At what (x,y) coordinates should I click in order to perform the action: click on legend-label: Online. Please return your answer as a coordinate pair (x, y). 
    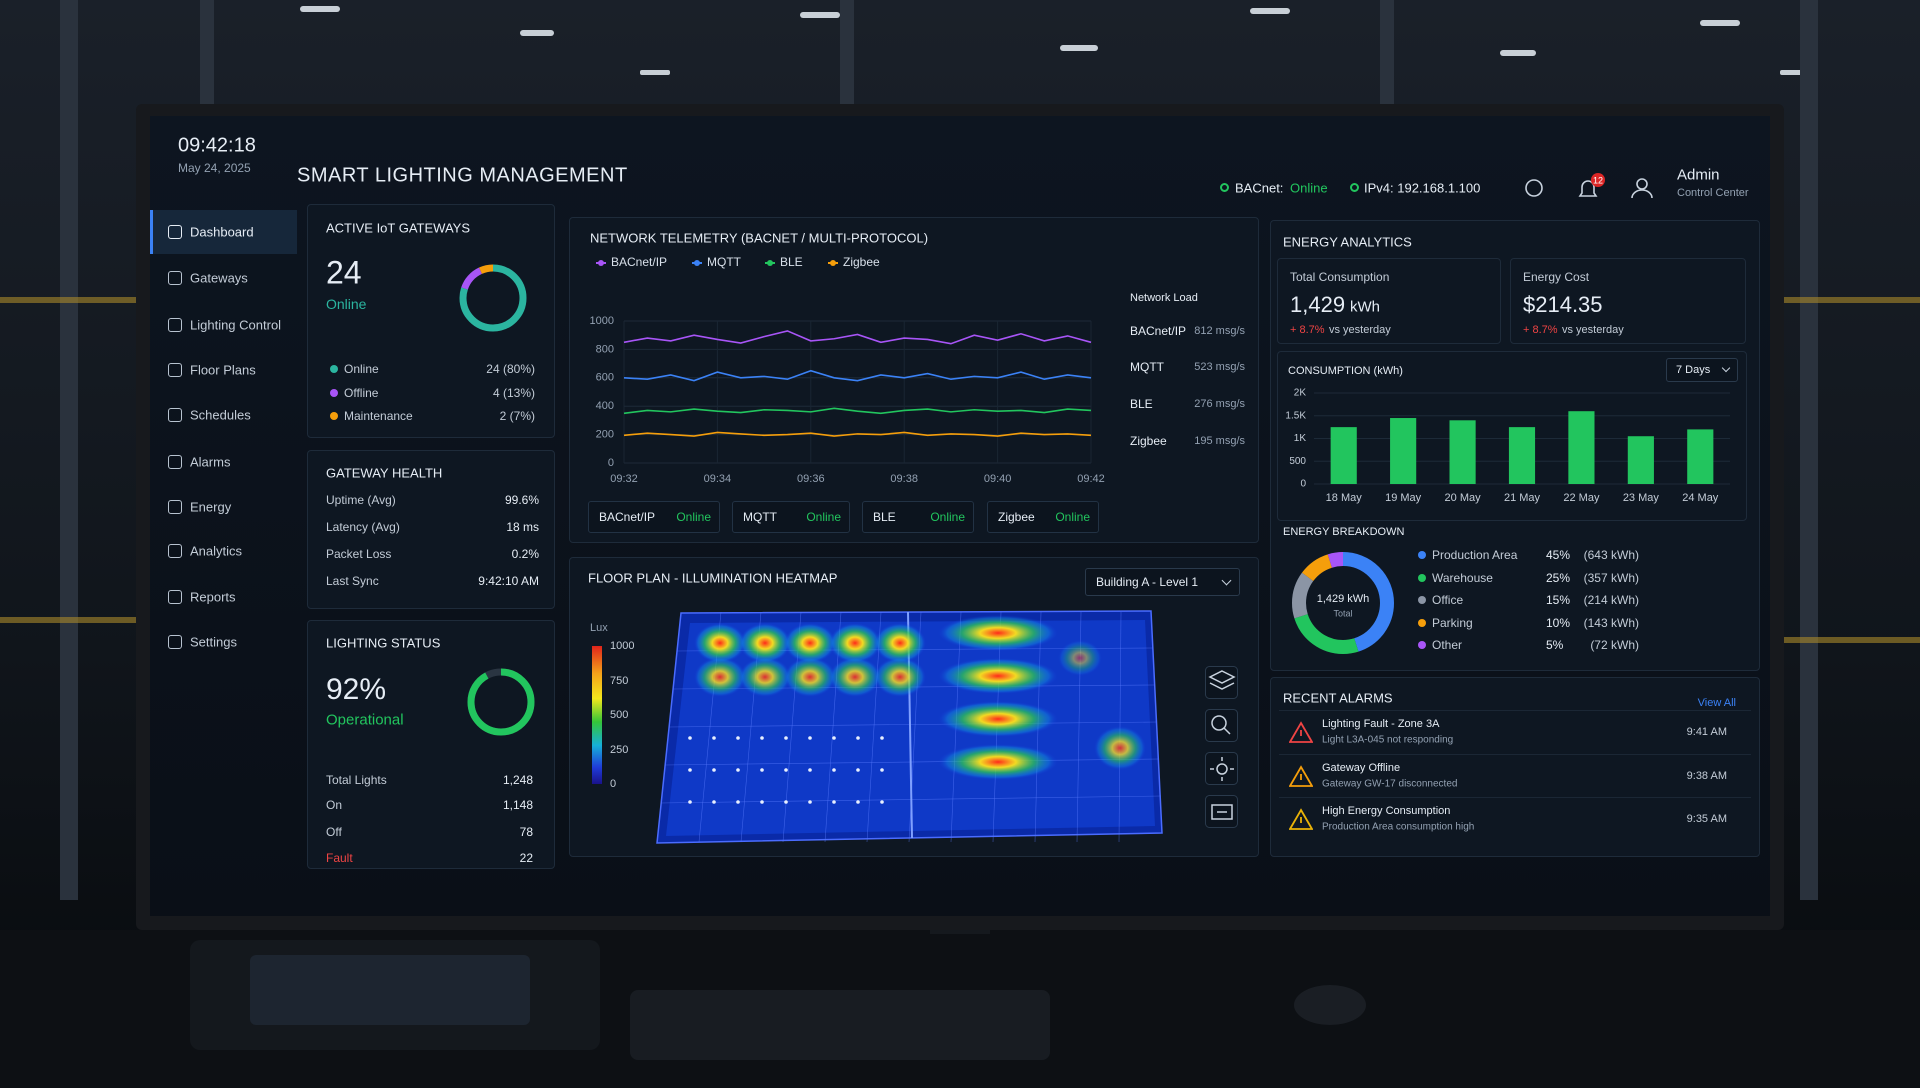
    Looking at the image, I should click on (361, 369).